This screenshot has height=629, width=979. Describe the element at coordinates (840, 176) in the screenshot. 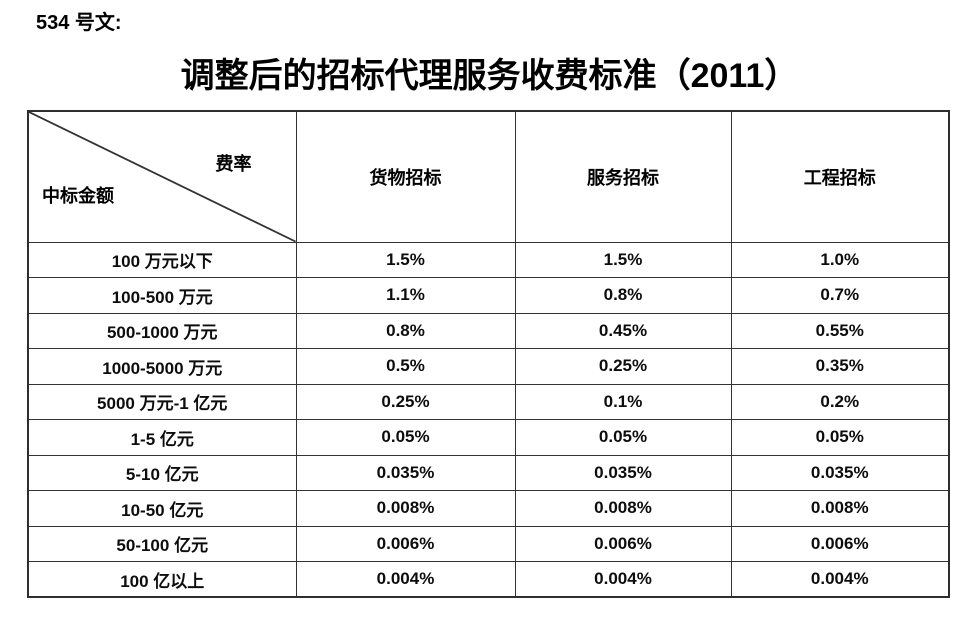

I see `column-header-engineering-bidding: 工程招标` at that location.